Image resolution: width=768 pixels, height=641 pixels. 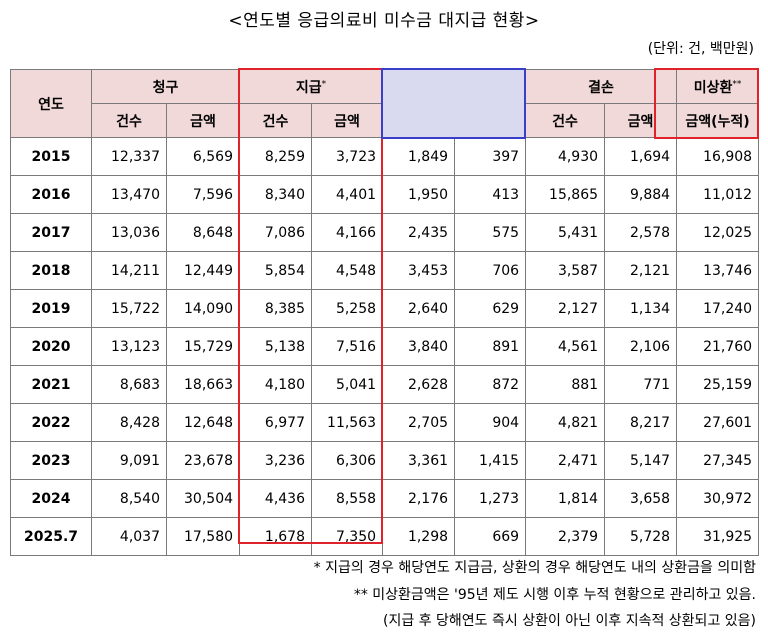 What do you see at coordinates (419, 384) in the screenshot?
I see `cell-repay-count: 2,628` at bounding box center [419, 384].